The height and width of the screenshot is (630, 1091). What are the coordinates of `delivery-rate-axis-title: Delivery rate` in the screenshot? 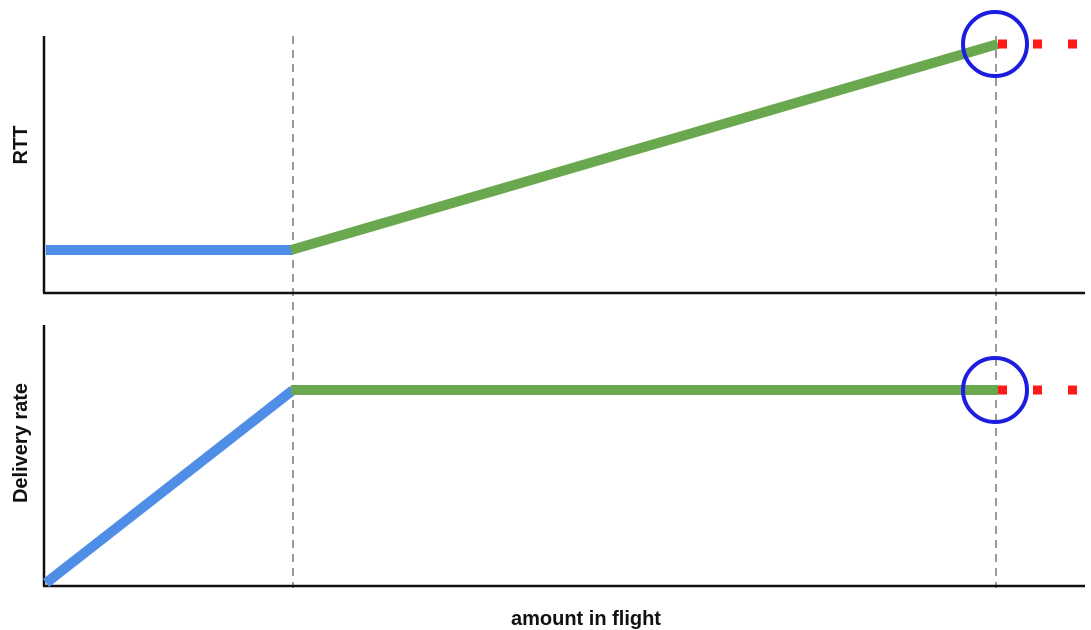 It's located at (21, 443).